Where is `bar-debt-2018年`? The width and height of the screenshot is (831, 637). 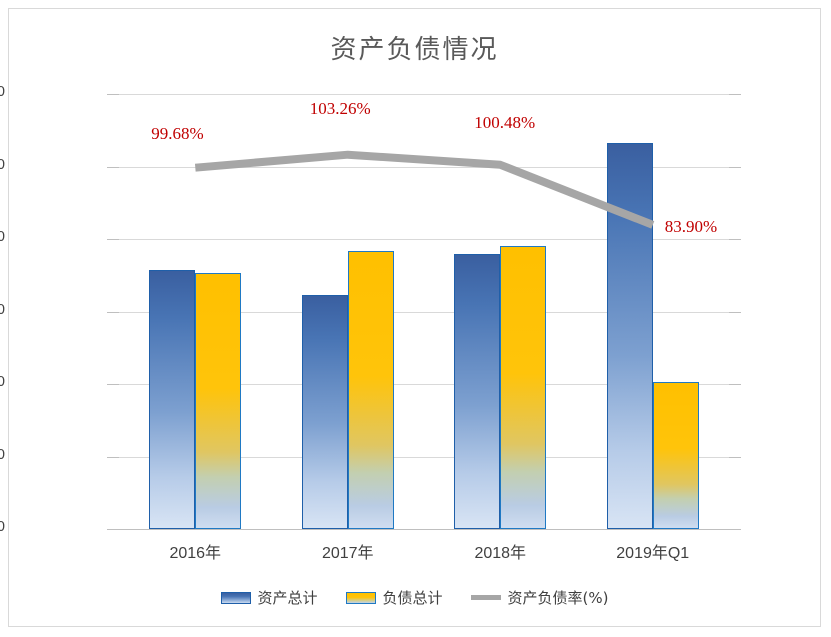 bar-debt-2018年 is located at coordinates (523, 387).